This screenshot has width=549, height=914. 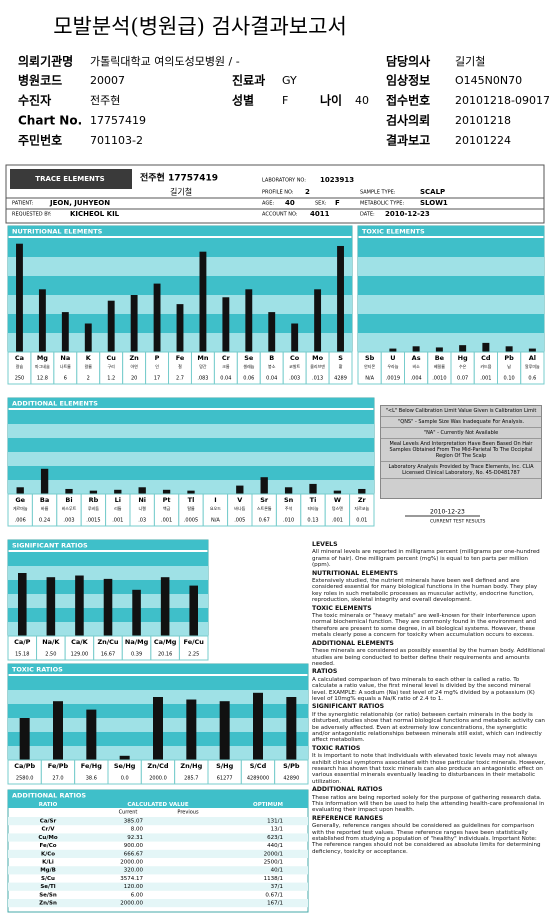 What do you see at coordinates (325, 672) in the screenshot?
I see `note-heading: RATIOS` at bounding box center [325, 672].